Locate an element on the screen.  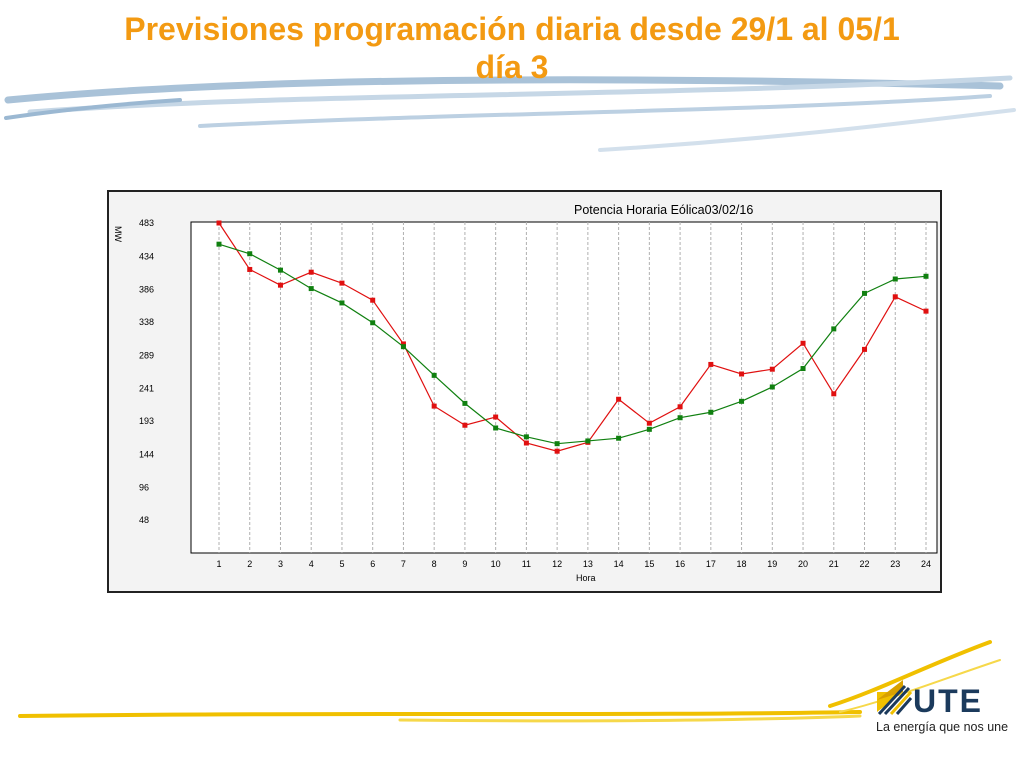
x-tick-label: 15 is located at coordinates (649, 564).